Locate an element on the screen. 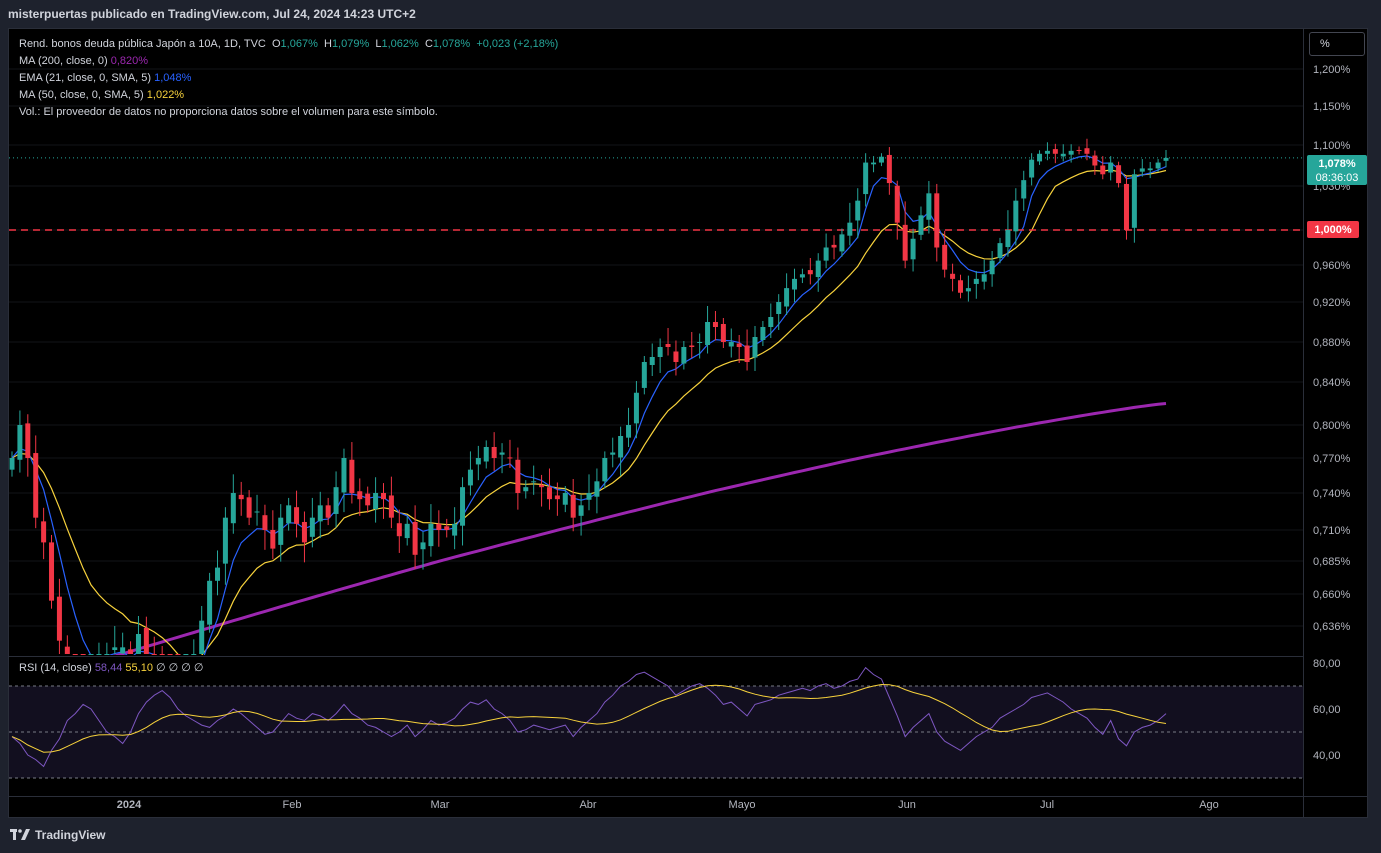 The height and width of the screenshot is (853, 1381). rsi-legend: RSI (14, close) 58,44 55,10 ∅ ∅ ∅ ∅ is located at coordinates (111, 667).